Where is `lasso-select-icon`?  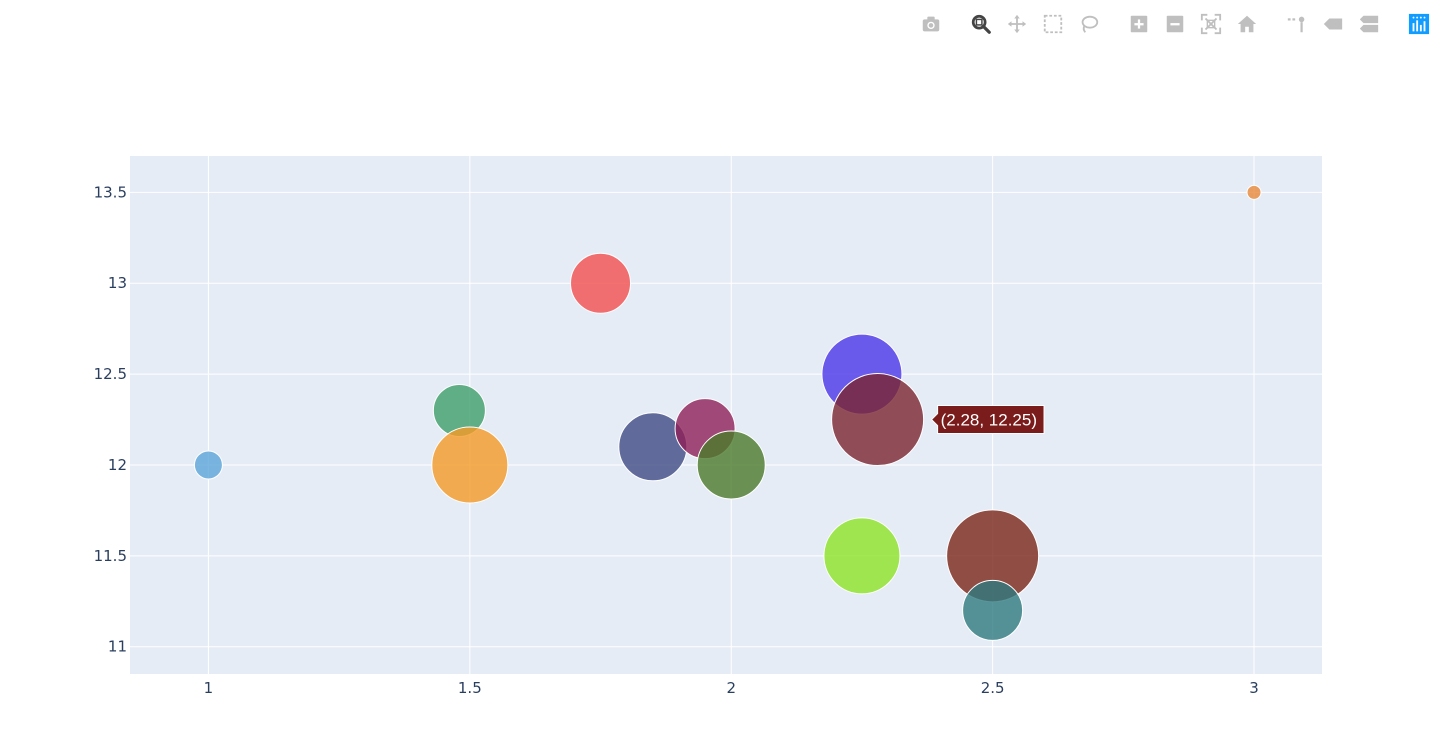
lasso-select-icon is located at coordinates (1089, 24).